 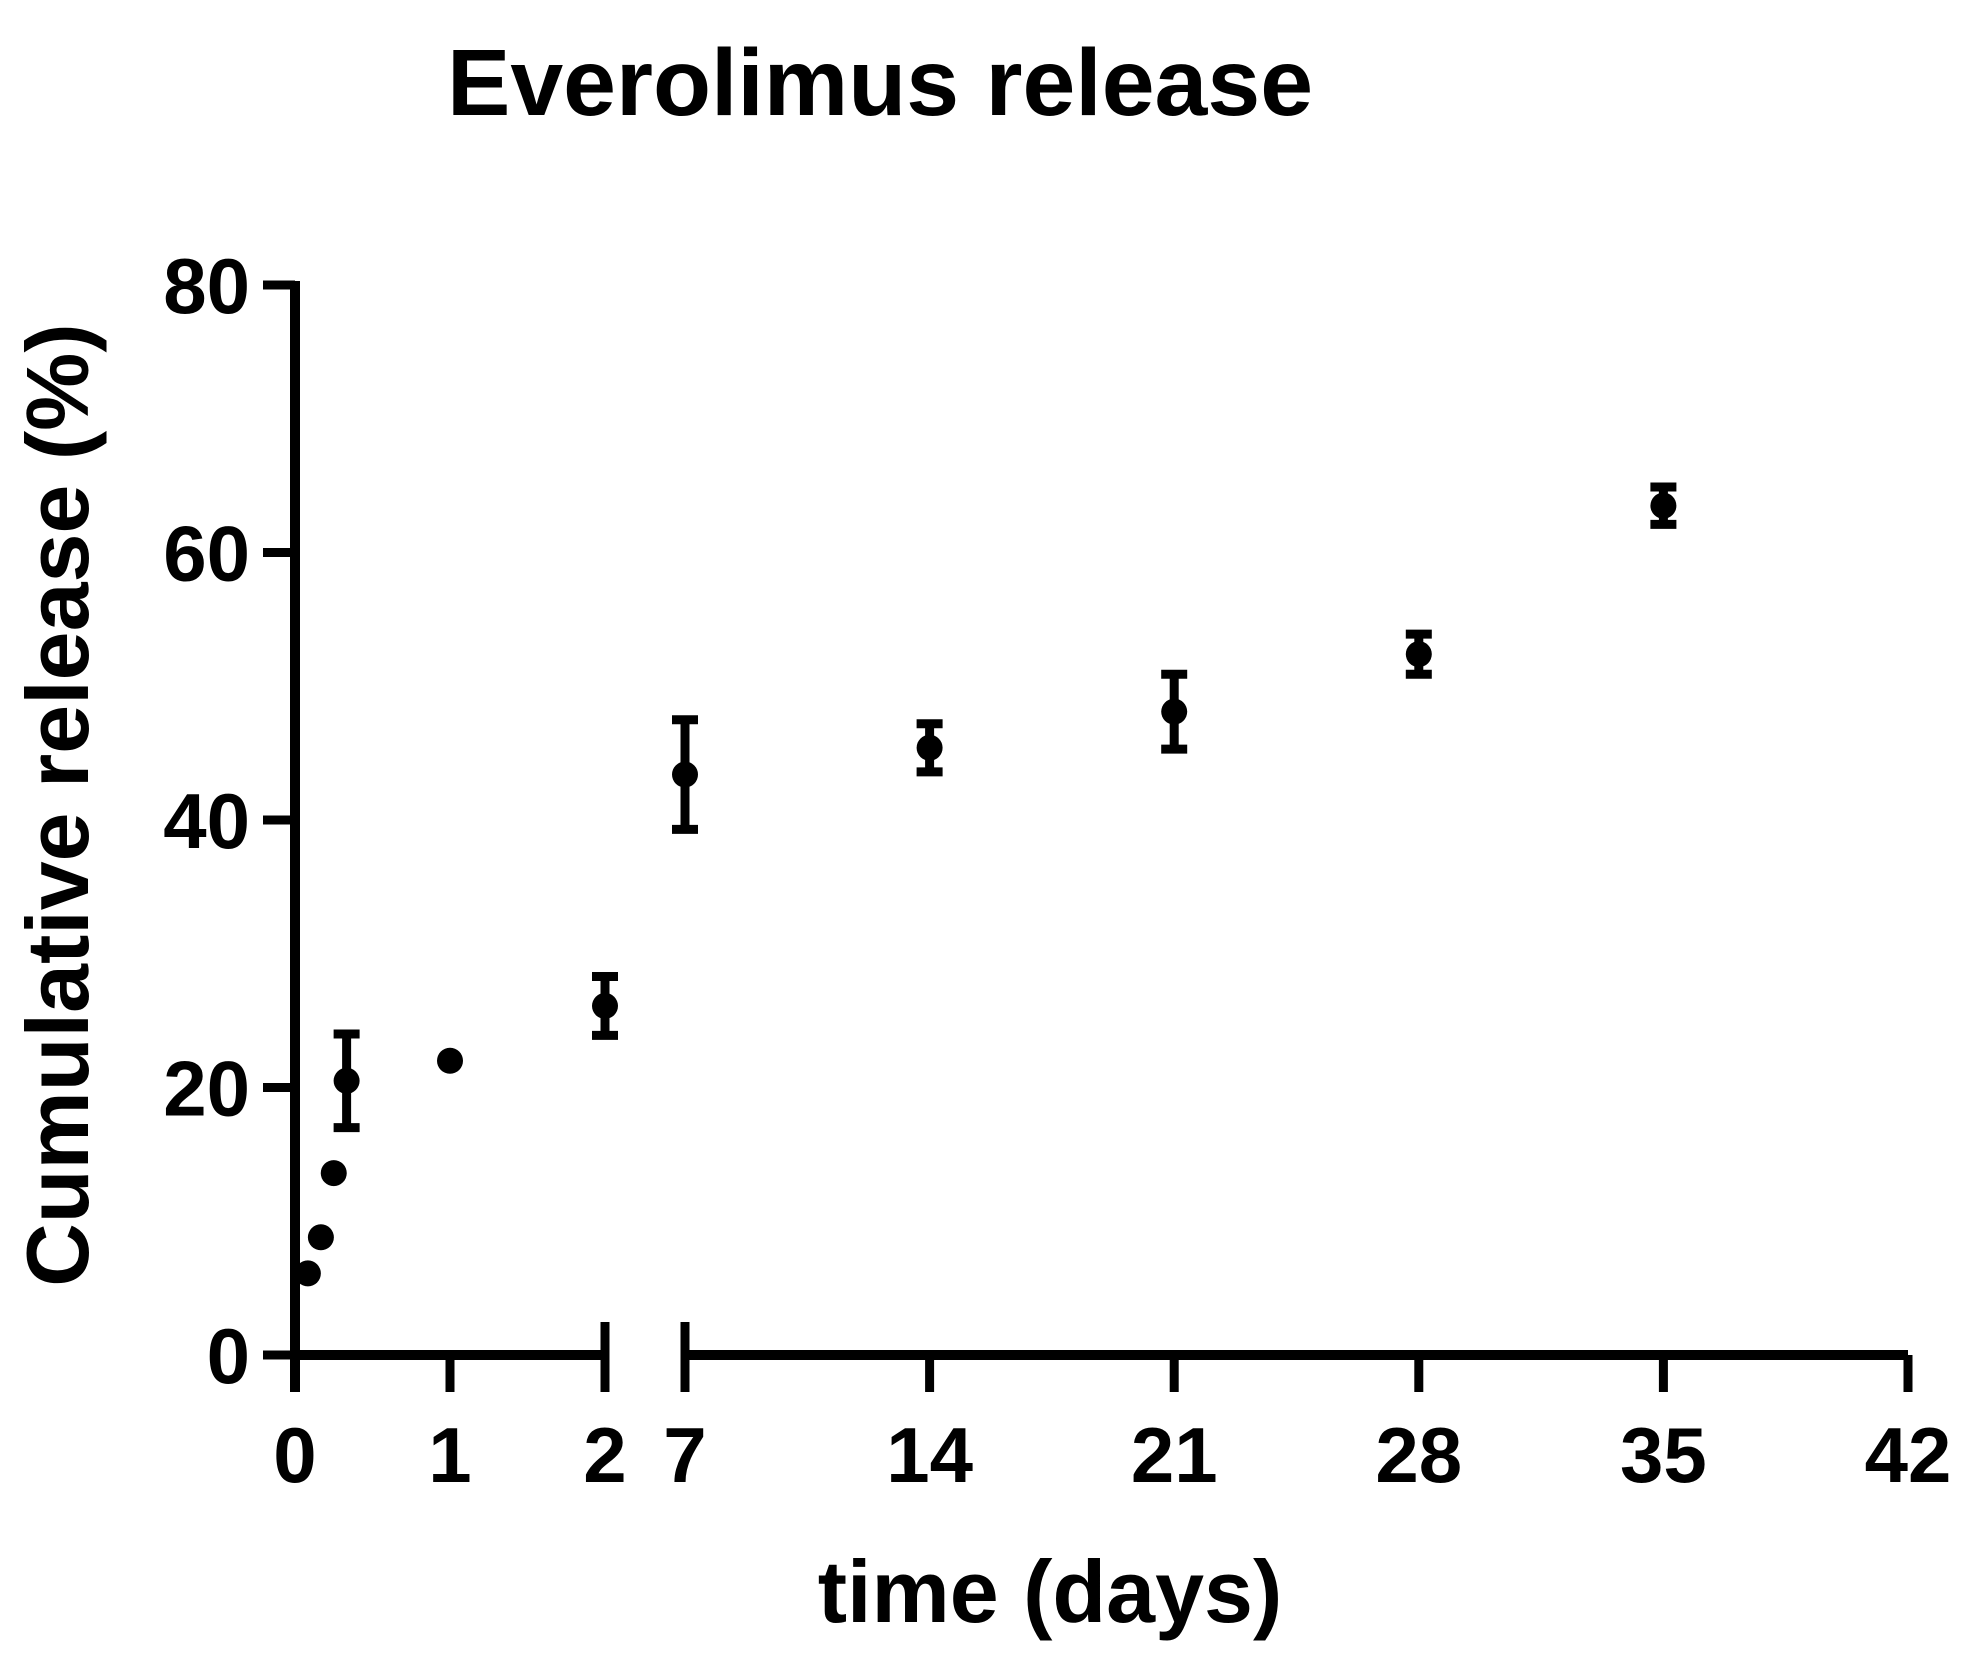 I want to click on x-tick-label: 42, so click(x=1908, y=1455).